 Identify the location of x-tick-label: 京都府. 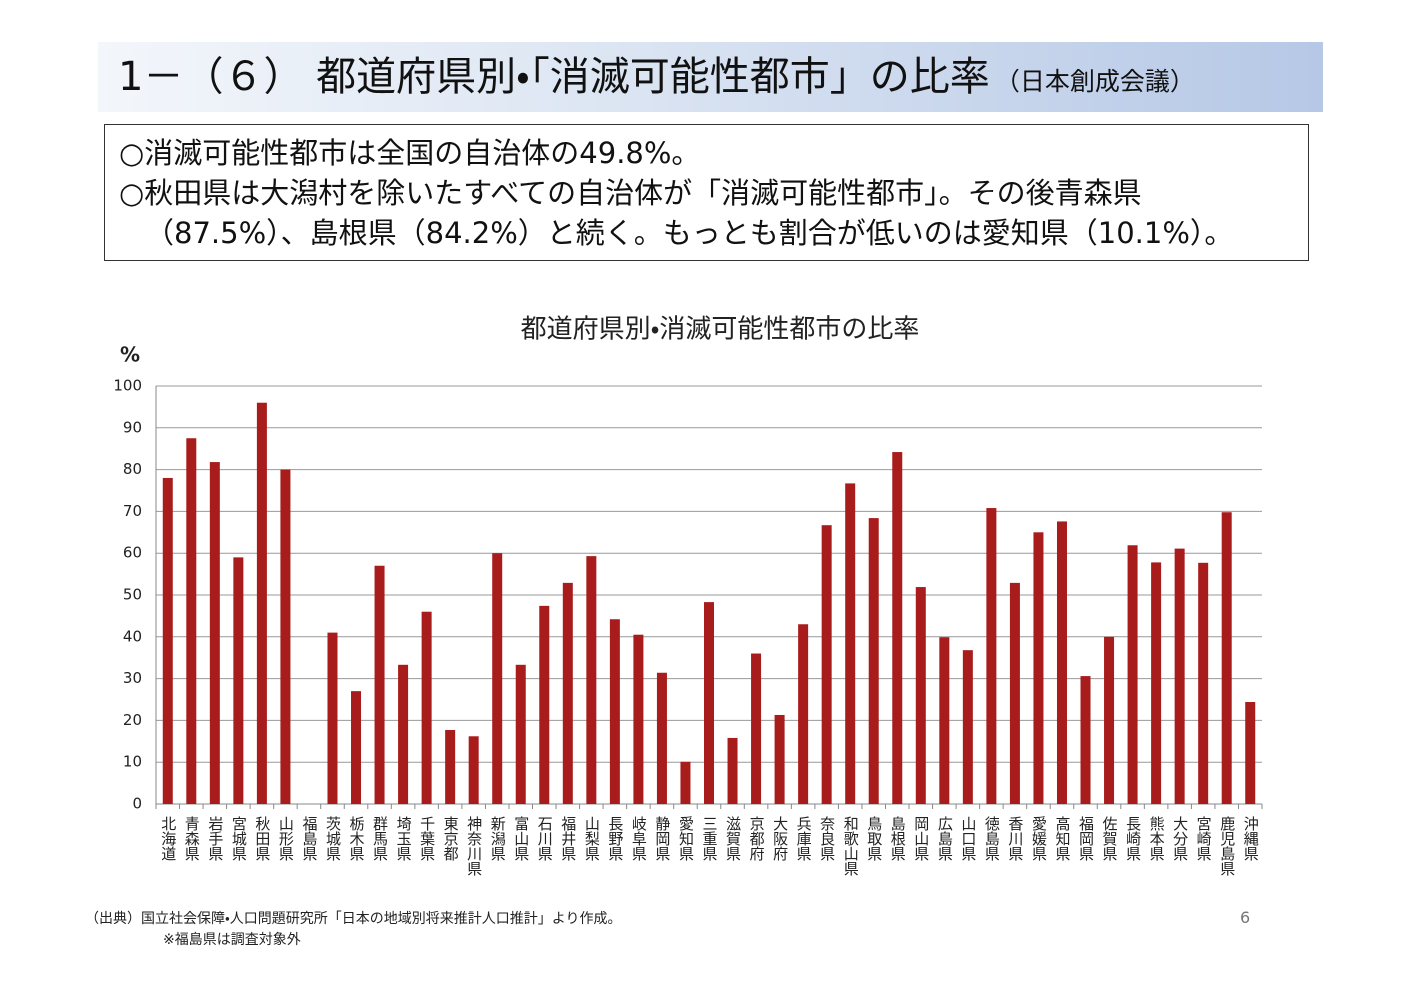
(757, 839).